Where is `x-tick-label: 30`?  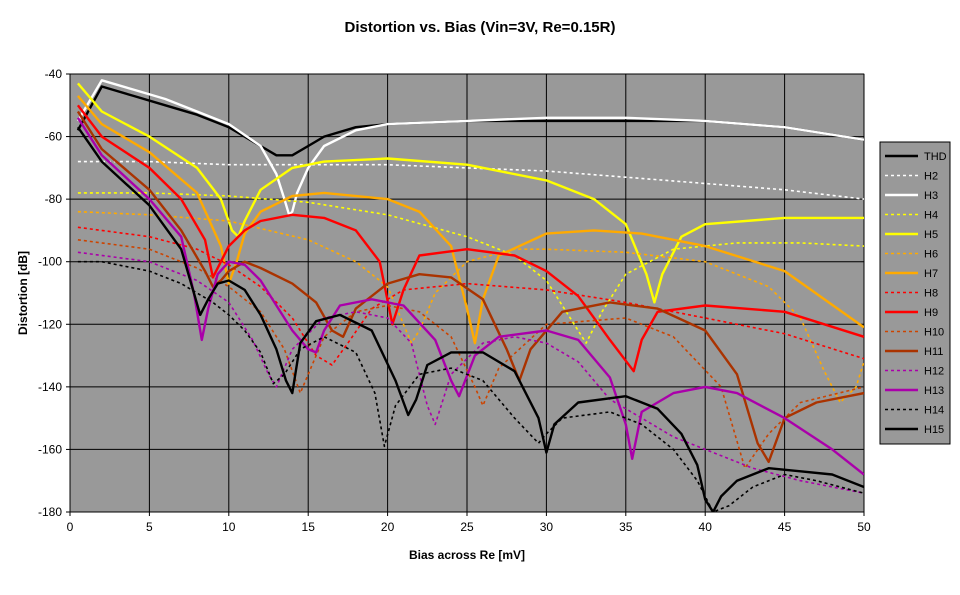 x-tick-label: 30 is located at coordinates (547, 527).